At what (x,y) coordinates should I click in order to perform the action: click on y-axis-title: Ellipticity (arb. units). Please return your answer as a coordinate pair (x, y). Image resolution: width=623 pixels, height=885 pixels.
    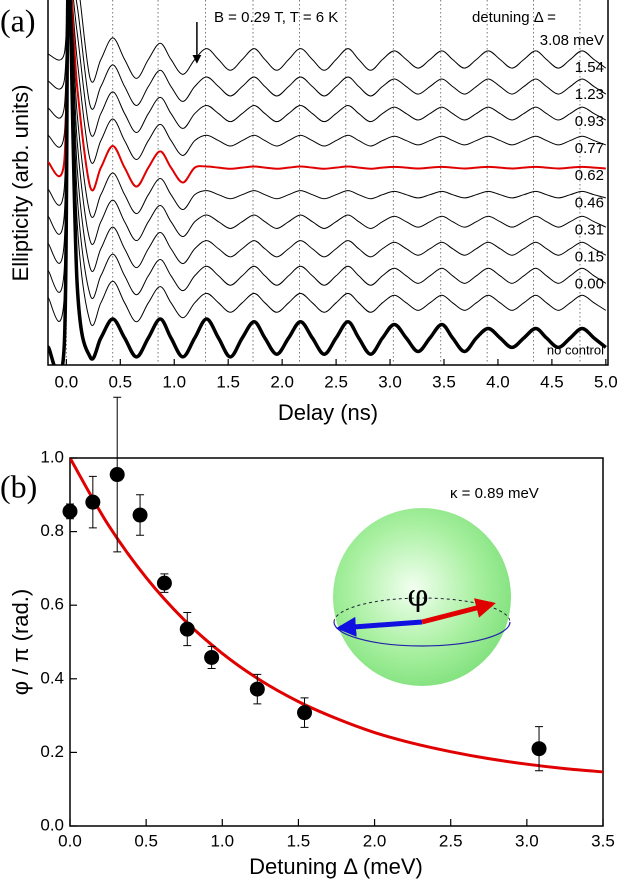
    Looking at the image, I should click on (20, 183).